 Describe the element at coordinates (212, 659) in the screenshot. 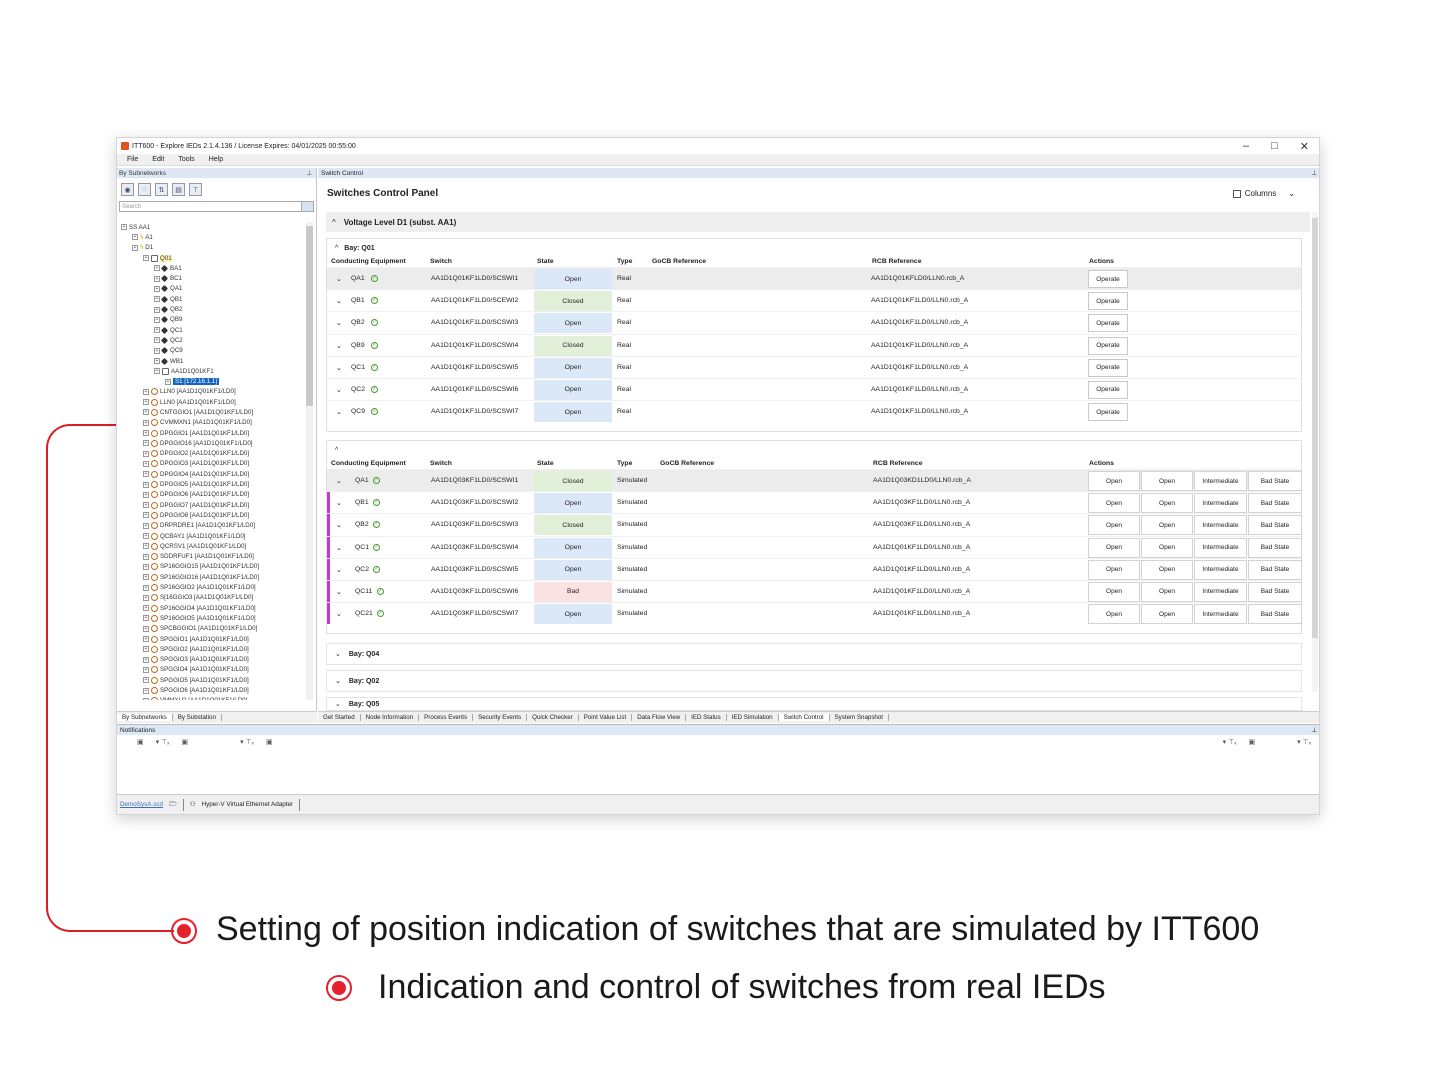

I see `tree-node: + SPGGIO3 [AA1D1Q01KF1/LD0]` at that location.